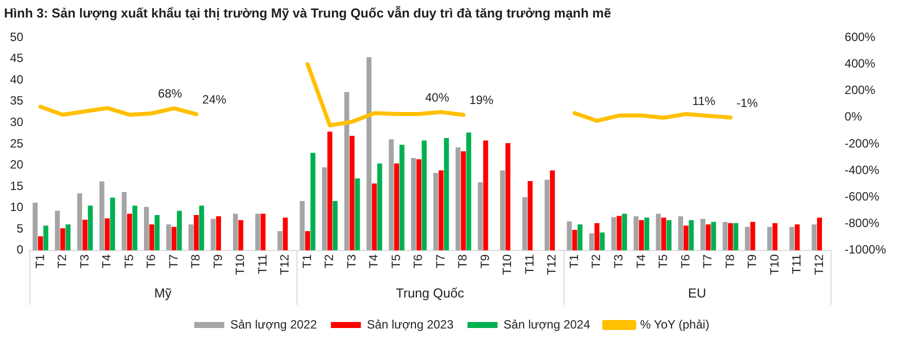  I want to click on y-tick-label: 5, so click(20, 228).